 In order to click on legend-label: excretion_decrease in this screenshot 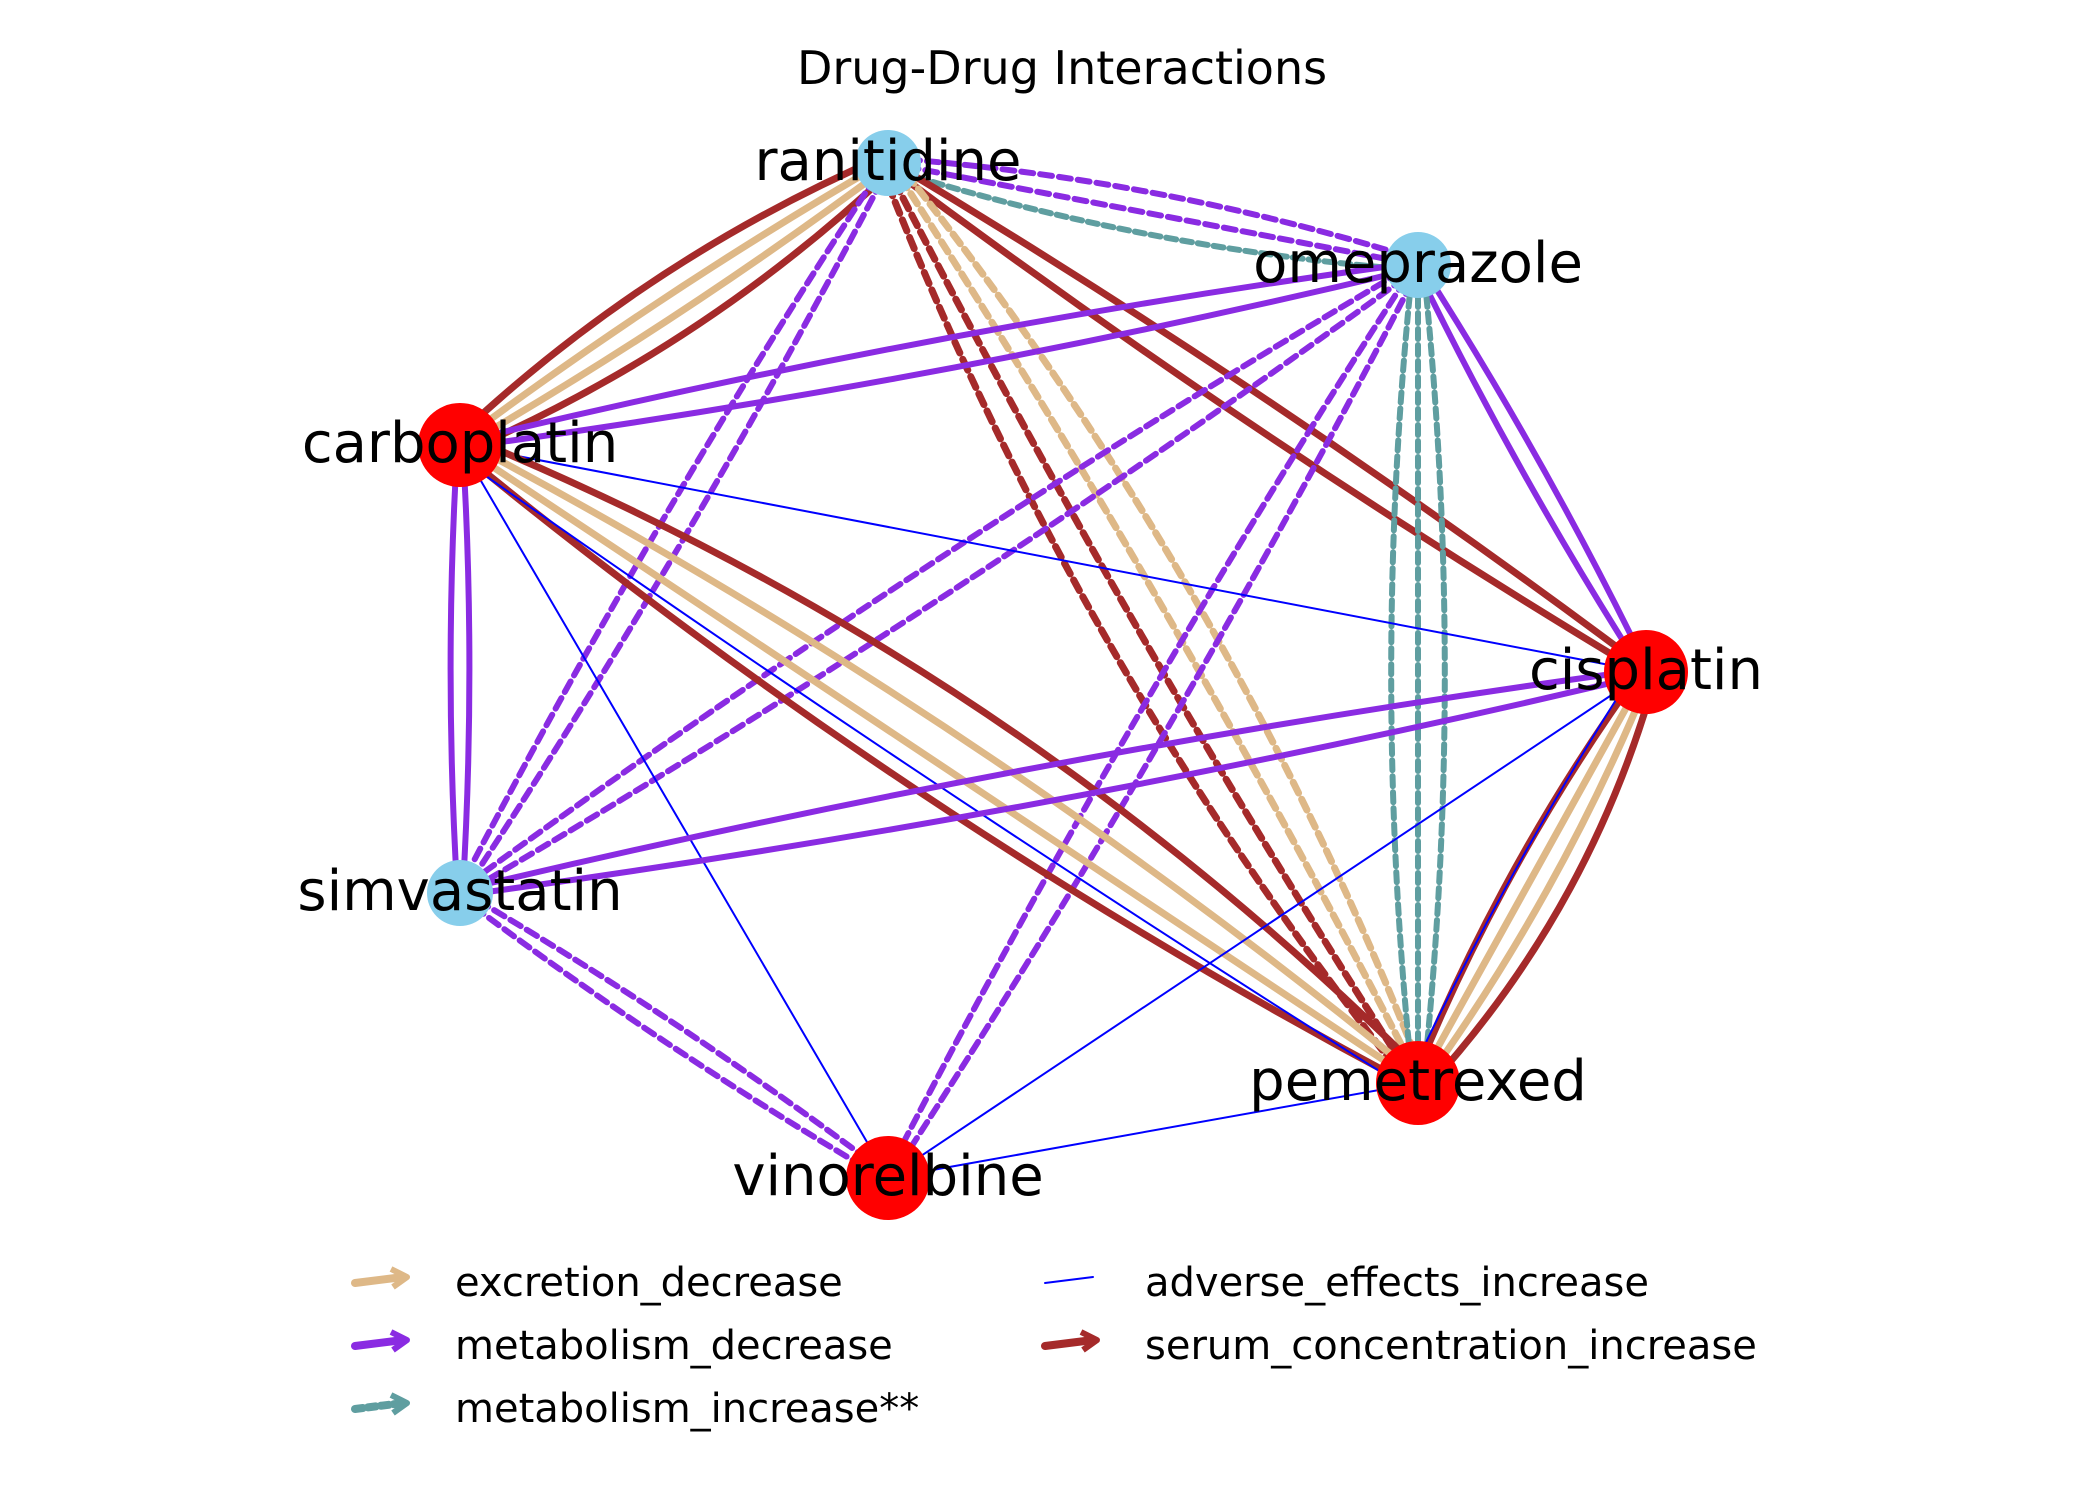, I will do `click(649, 1283)`.